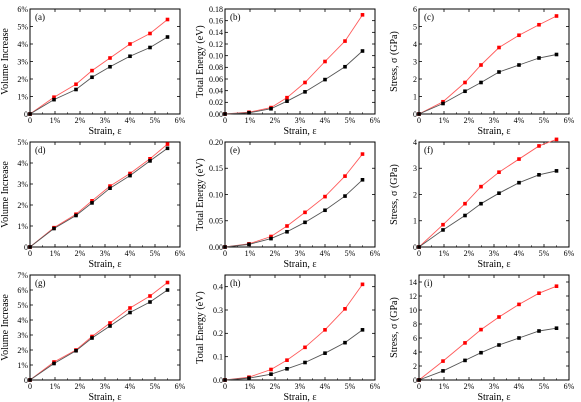  What do you see at coordinates (216, 194) in the screenshot?
I see `y-tick-label: 0.10` at bounding box center [216, 194].